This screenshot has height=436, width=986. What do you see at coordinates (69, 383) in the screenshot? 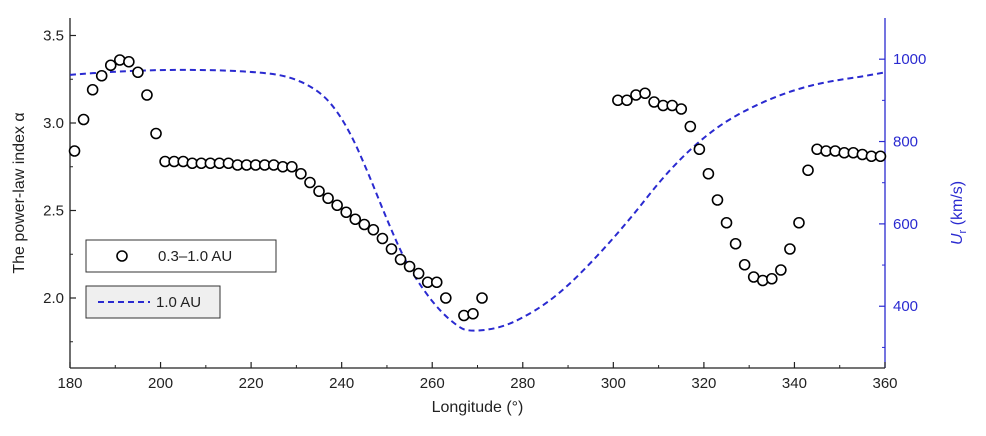
I see `x-tick-label: 180` at bounding box center [69, 383].